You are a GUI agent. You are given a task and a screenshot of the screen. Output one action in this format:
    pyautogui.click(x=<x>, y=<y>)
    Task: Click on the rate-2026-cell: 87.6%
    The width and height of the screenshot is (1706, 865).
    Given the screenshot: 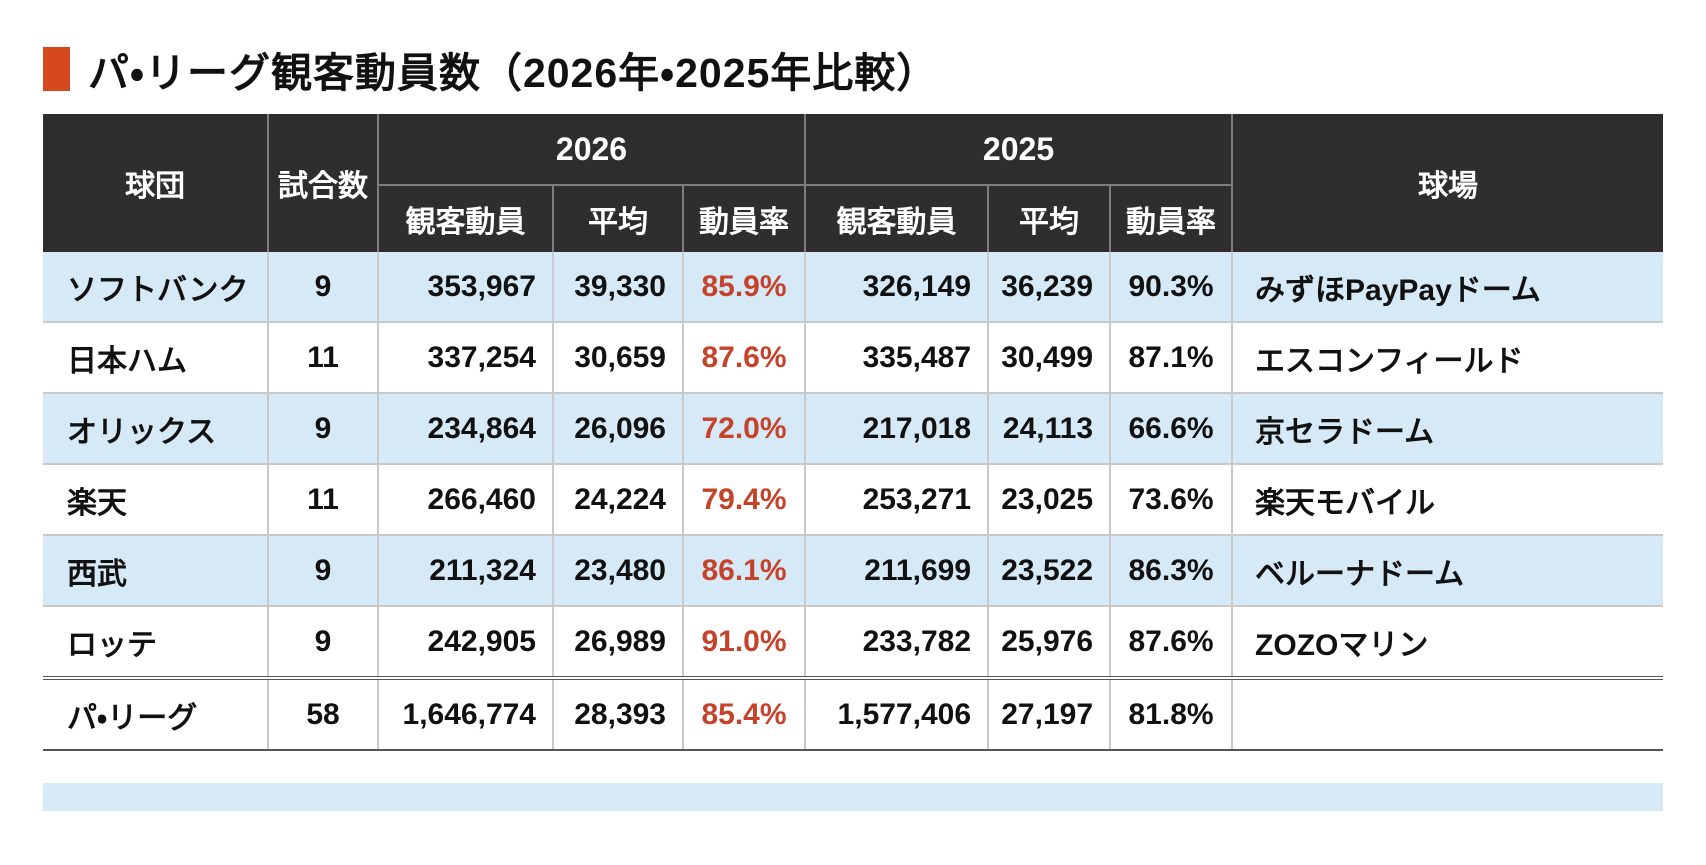 What is the action you would take?
    pyautogui.click(x=745, y=357)
    